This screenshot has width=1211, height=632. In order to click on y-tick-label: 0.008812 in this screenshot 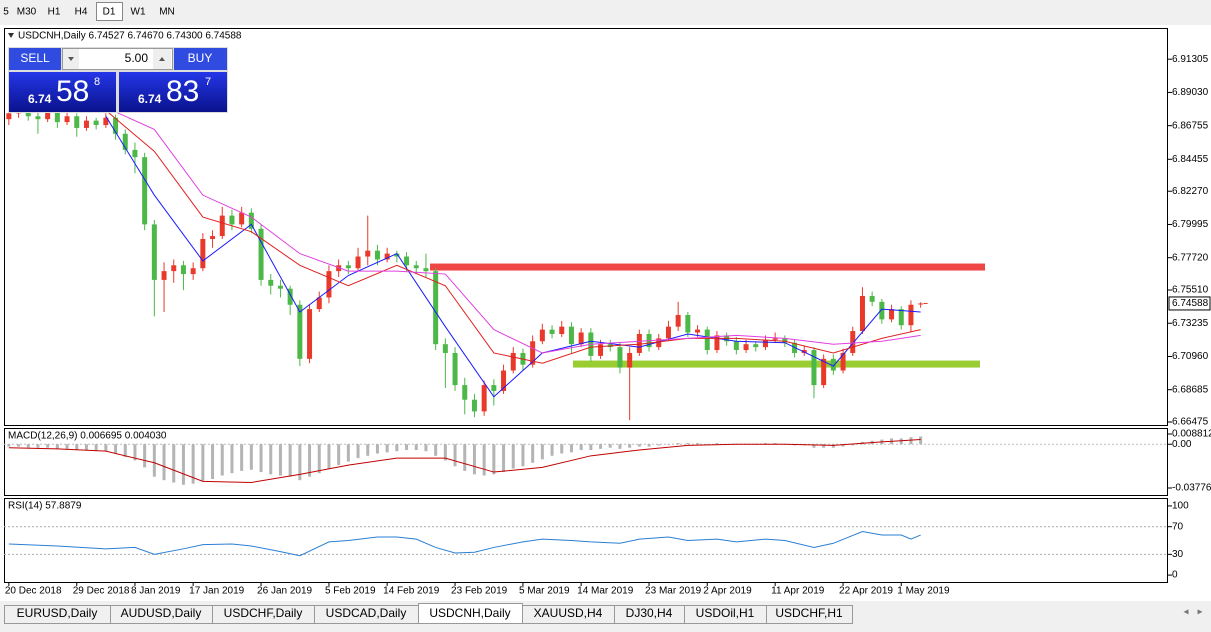, I will do `click(1191, 434)`.